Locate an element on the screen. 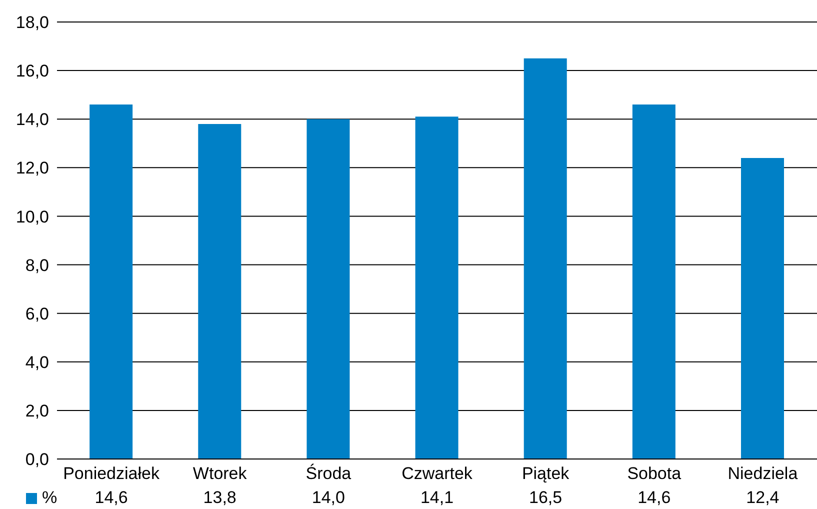 This screenshot has width=817, height=509. x-tick-label: Piątek is located at coordinates (546, 474).